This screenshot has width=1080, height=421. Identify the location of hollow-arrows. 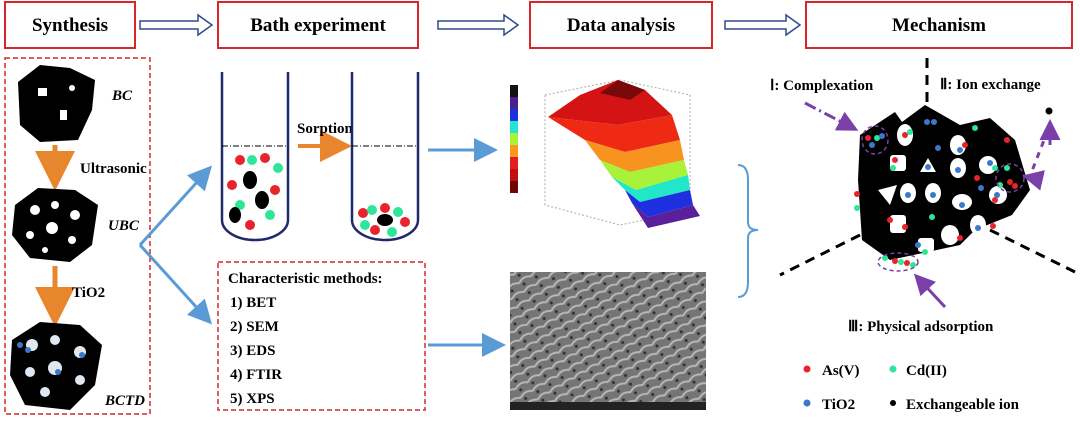
(470, 25).